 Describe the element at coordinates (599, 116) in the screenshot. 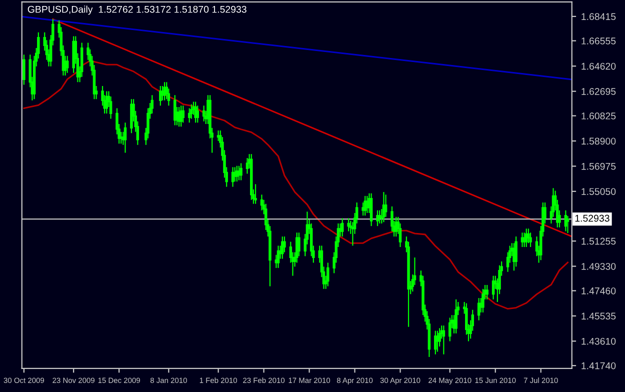

I see `y-tick-label: 1.60825` at that location.